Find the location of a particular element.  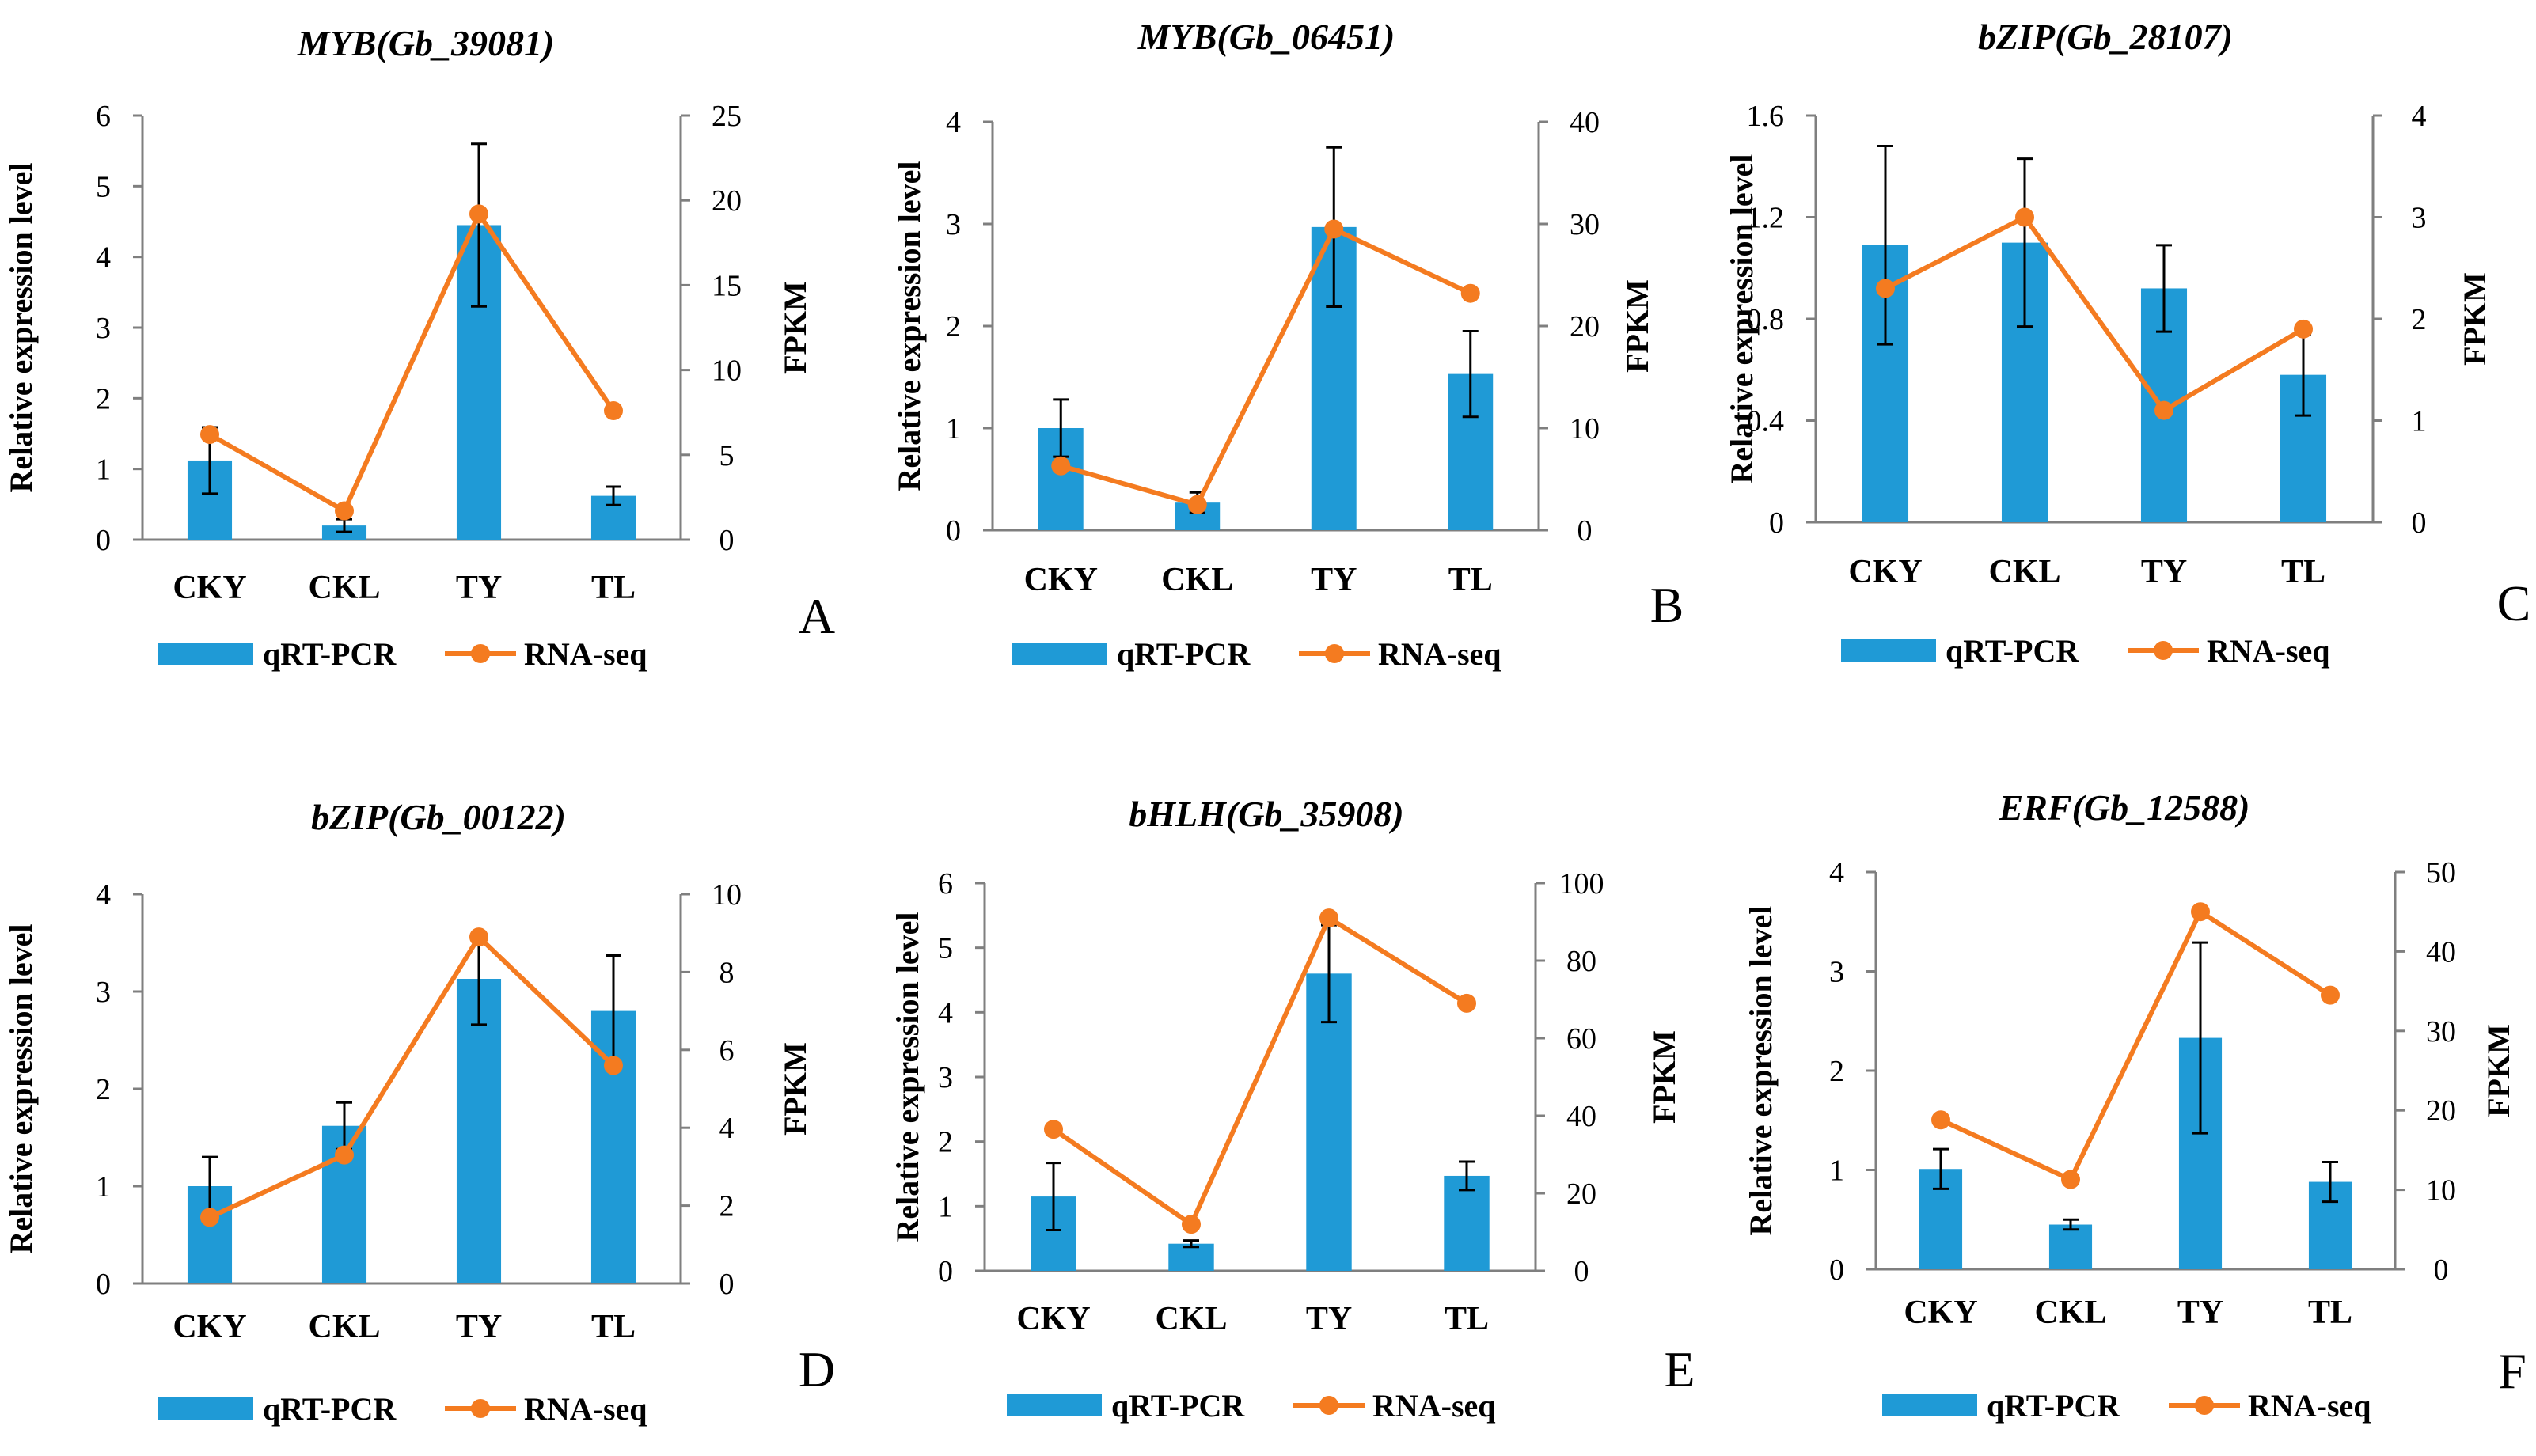

chart-title: MYB(Gb_39081) is located at coordinates (426, 43).